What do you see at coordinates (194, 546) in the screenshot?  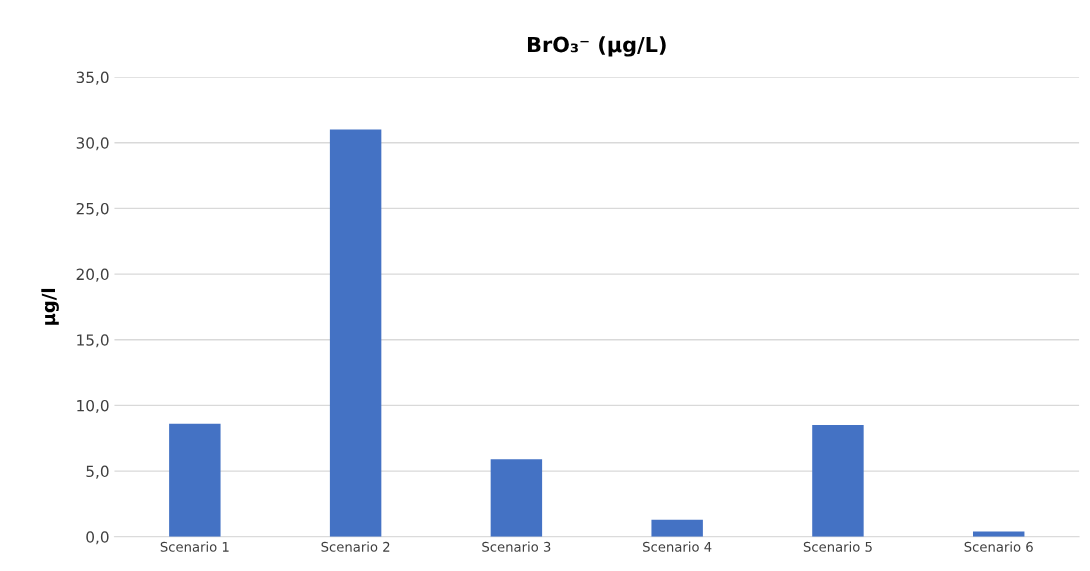 I see `x-tick-label: Scenario 1` at bounding box center [194, 546].